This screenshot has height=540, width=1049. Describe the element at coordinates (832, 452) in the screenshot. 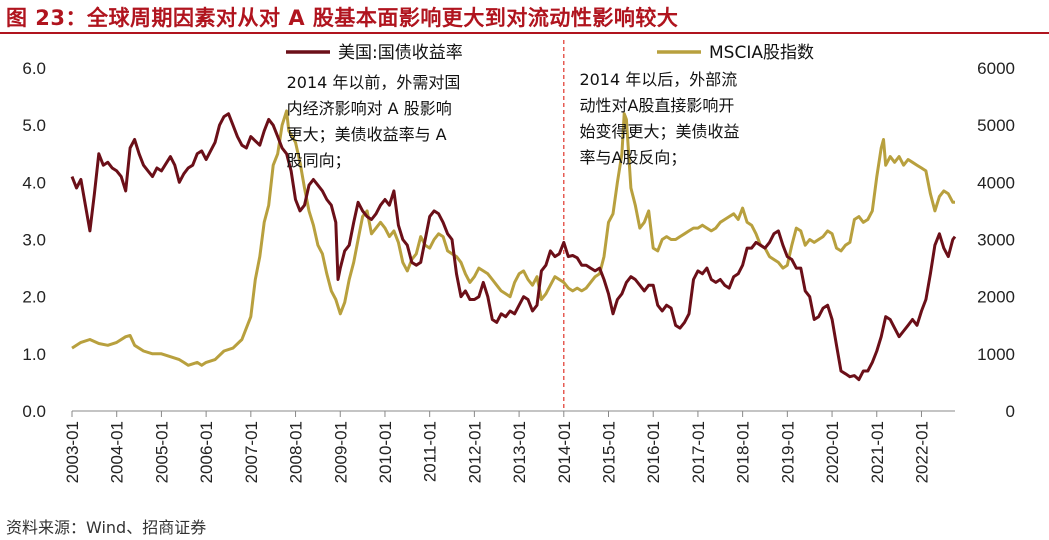

I see `x-tick-label: 2020-01` at that location.